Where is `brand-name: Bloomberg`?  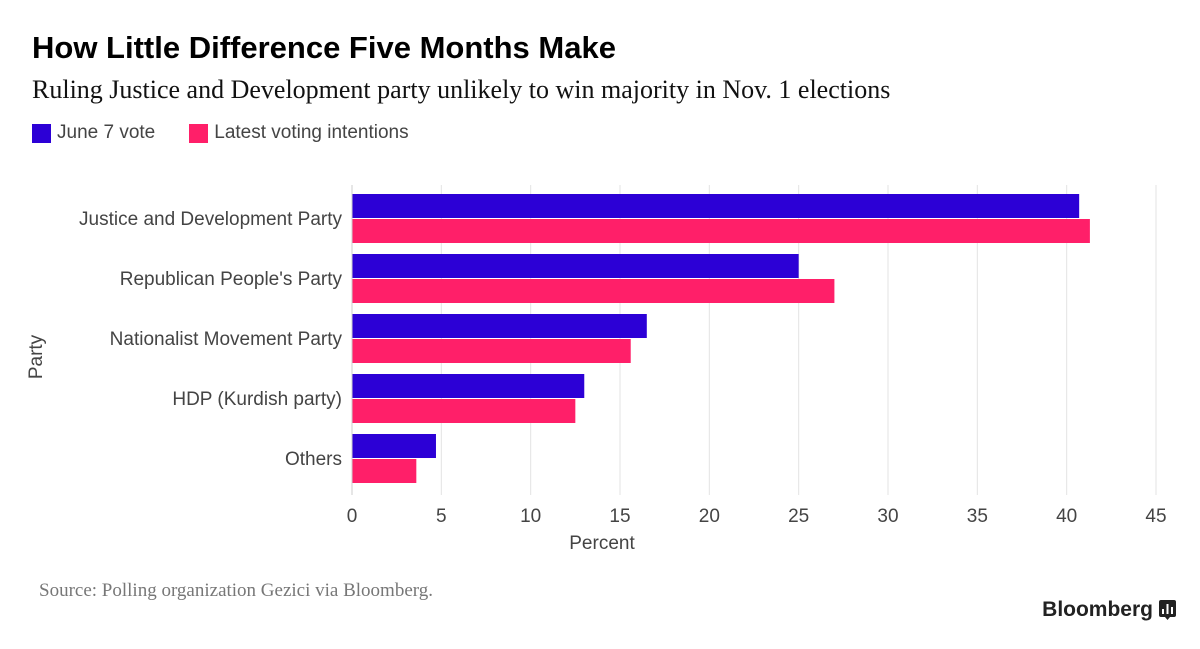 brand-name: Bloomberg is located at coordinates (1097, 609).